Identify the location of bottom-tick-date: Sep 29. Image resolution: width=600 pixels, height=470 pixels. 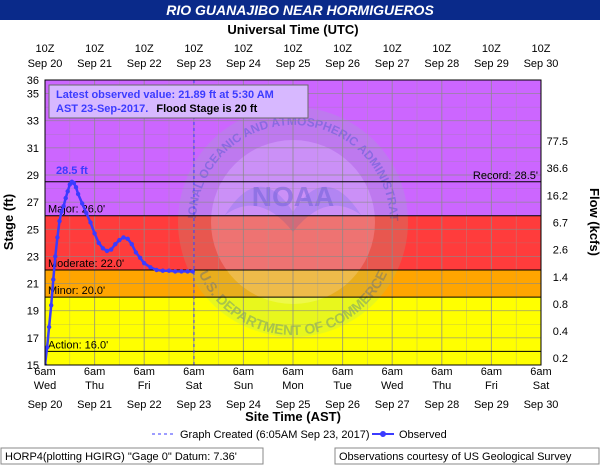
(491, 405).